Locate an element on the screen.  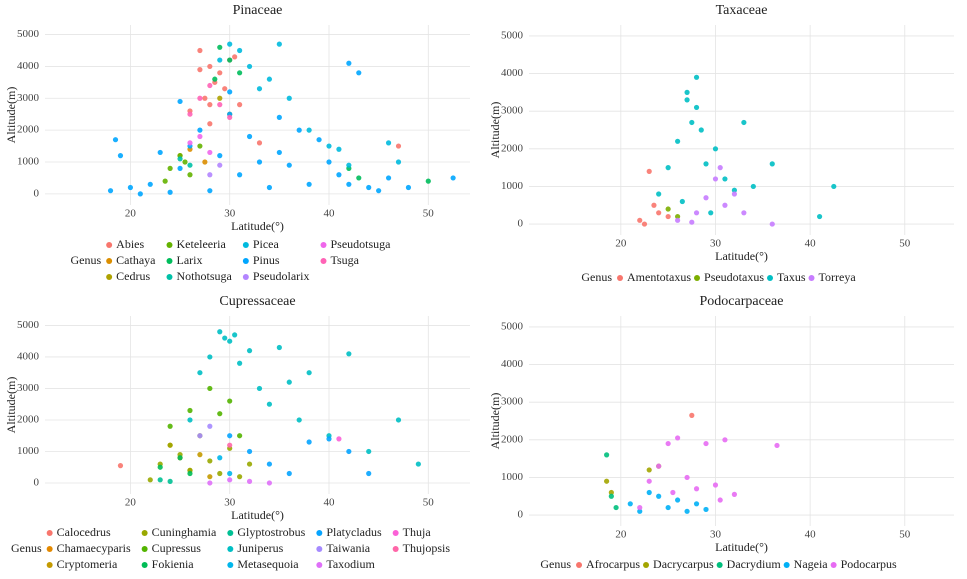
legend-item: Taxodium is located at coordinates (345, 564).